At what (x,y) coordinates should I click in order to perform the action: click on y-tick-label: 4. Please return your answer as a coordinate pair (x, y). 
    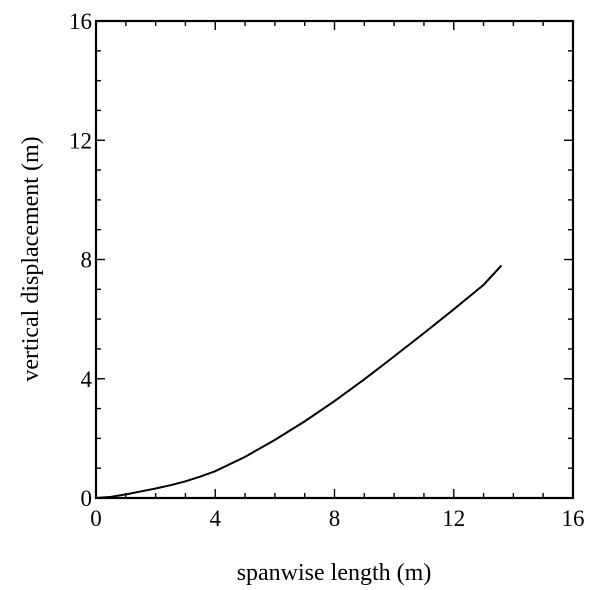
    Looking at the image, I should click on (87, 379).